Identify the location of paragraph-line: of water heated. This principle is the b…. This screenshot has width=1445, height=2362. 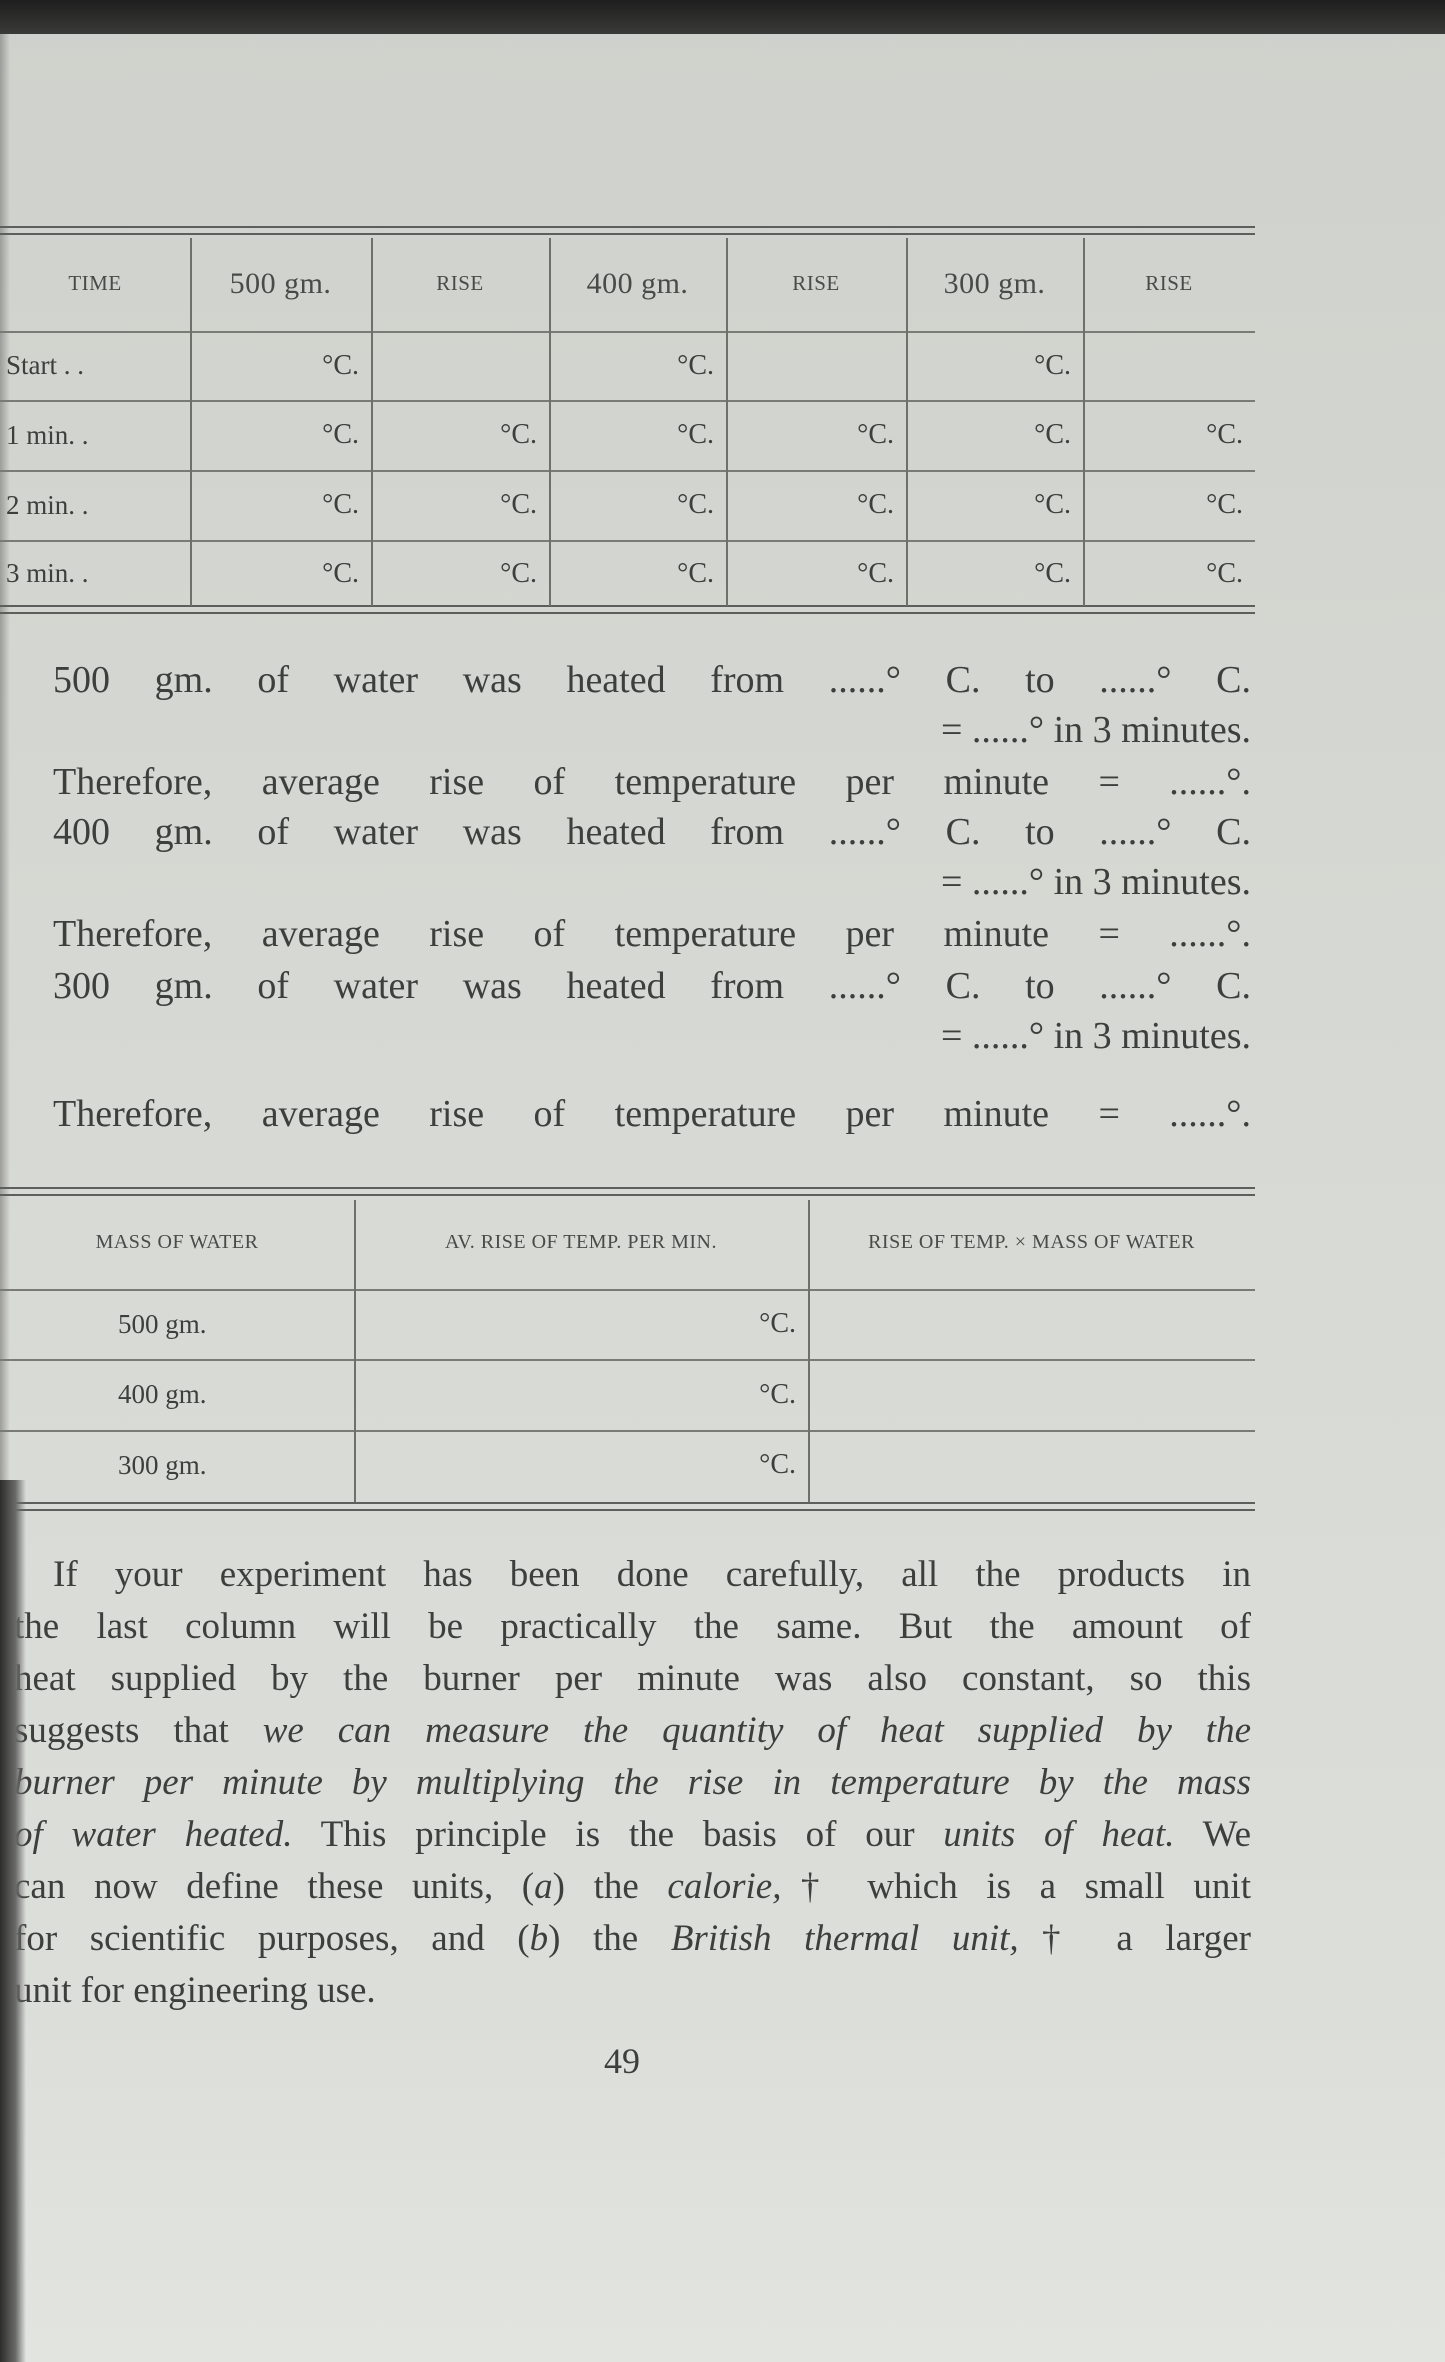
(632, 1835).